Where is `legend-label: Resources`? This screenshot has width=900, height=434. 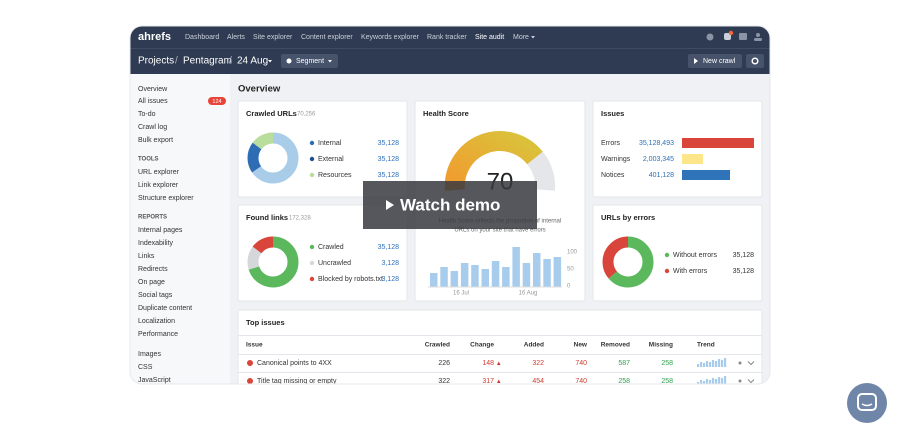 legend-label: Resources is located at coordinates (335, 175).